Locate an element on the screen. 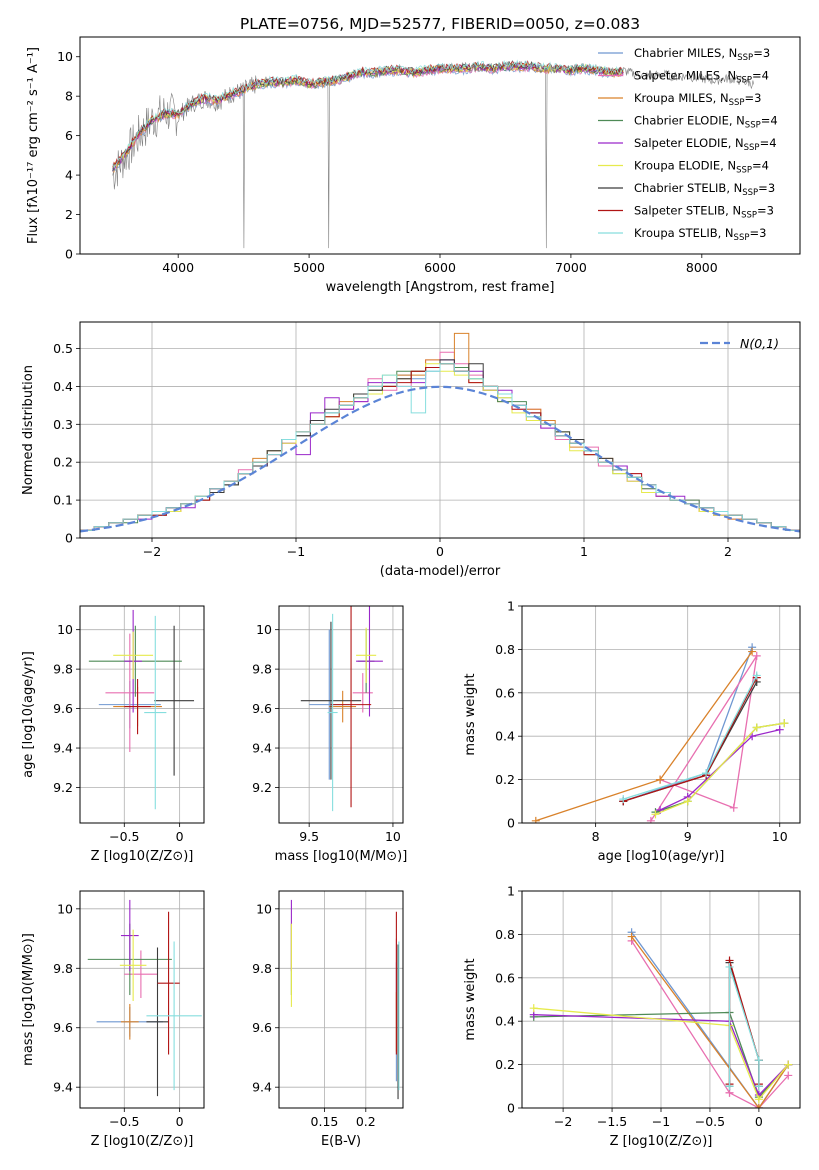 Image resolution: width=819 pixels, height=1170 pixels. mass_vs_ebv-xtick-label: 0.15 is located at coordinates (325, 1121).